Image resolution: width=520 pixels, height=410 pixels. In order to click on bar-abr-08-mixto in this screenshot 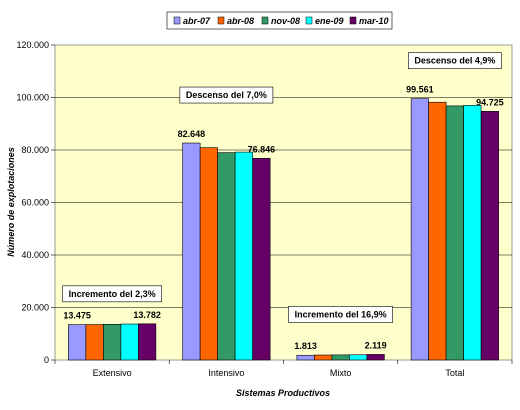, I will do `click(323, 357)`.